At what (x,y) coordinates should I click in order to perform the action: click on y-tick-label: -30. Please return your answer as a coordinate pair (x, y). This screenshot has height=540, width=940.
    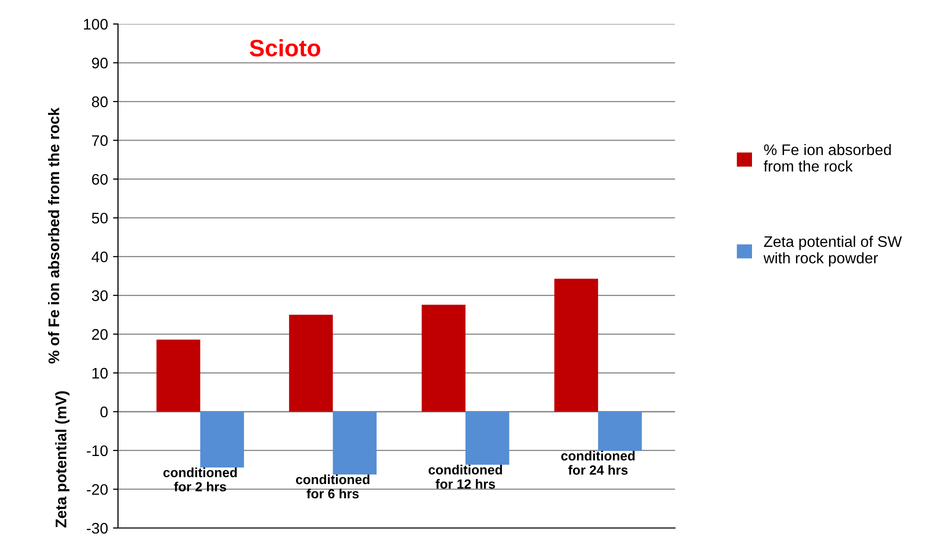
    Looking at the image, I should click on (97, 528).